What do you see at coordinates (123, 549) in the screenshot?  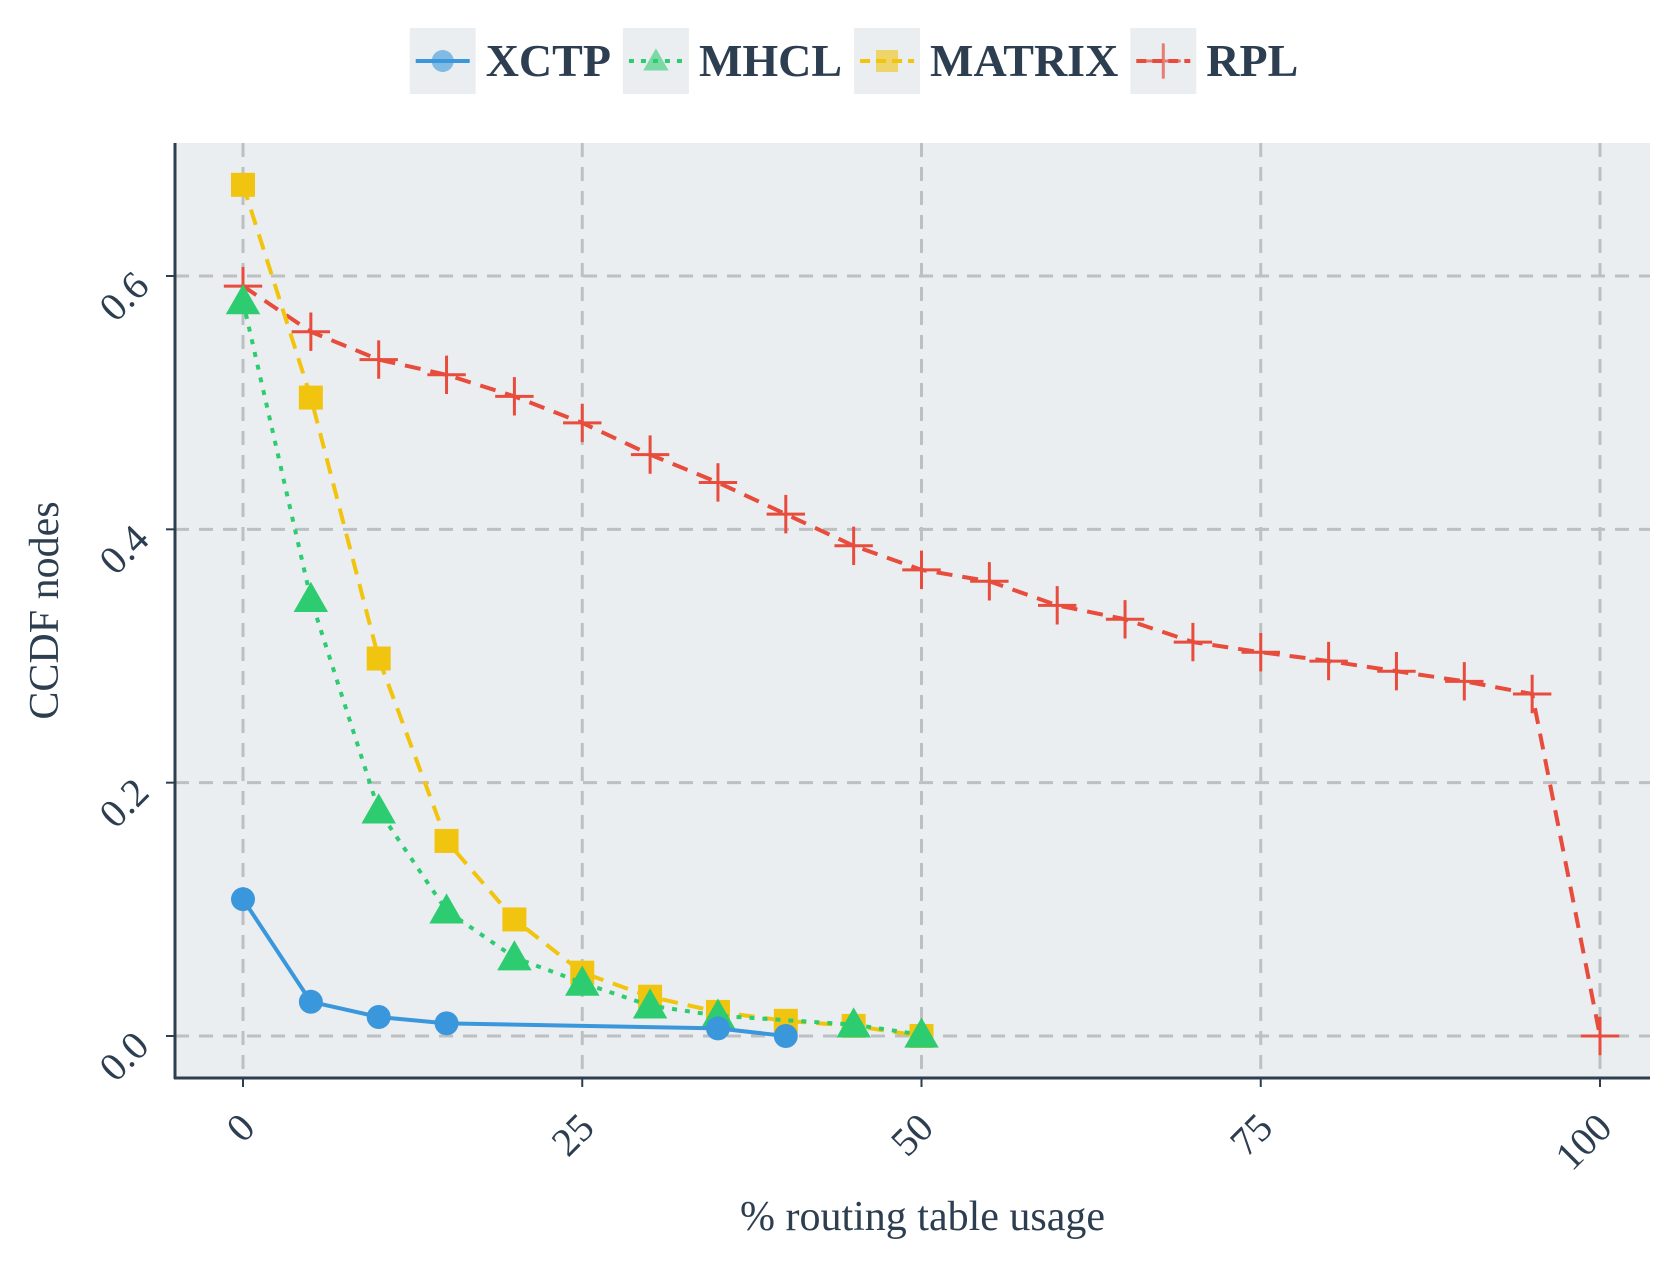 I see `y-tick-label: 0.4` at bounding box center [123, 549].